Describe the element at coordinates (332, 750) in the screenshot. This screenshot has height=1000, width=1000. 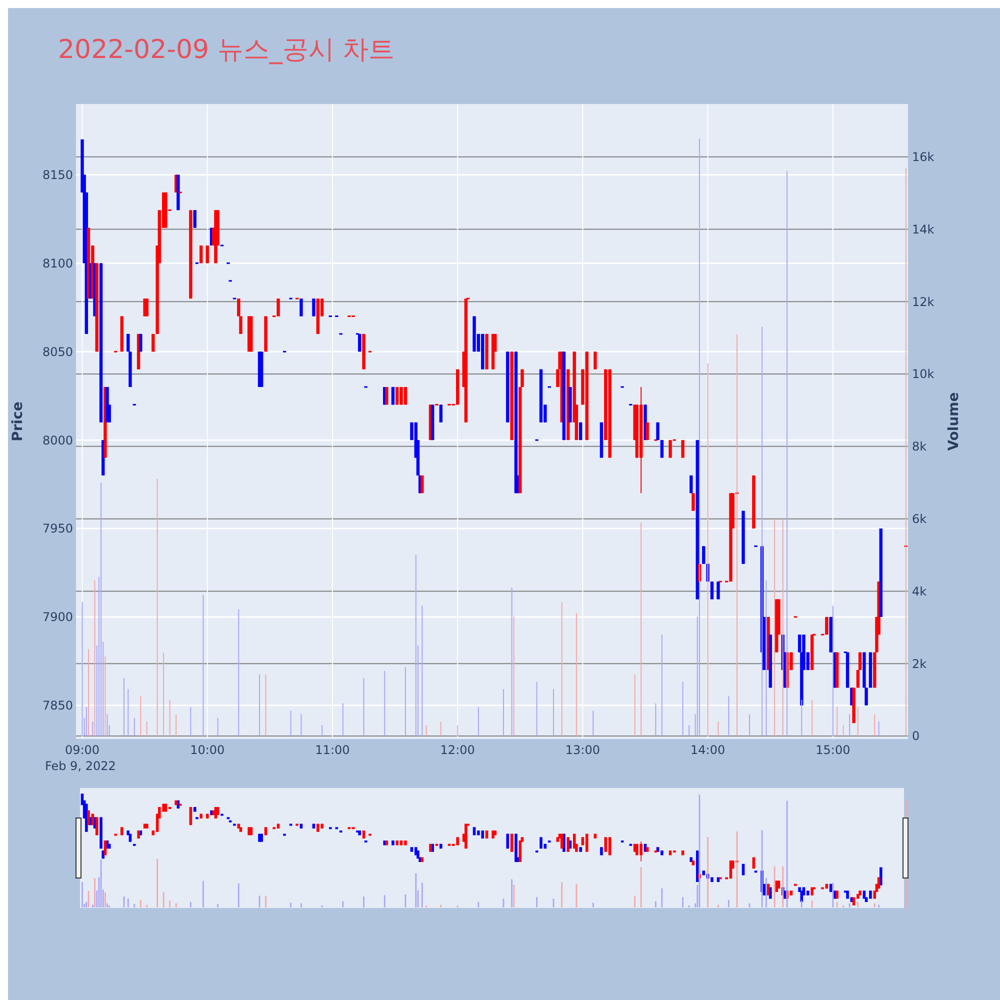
I see `x-tick-label: 11:00` at that location.